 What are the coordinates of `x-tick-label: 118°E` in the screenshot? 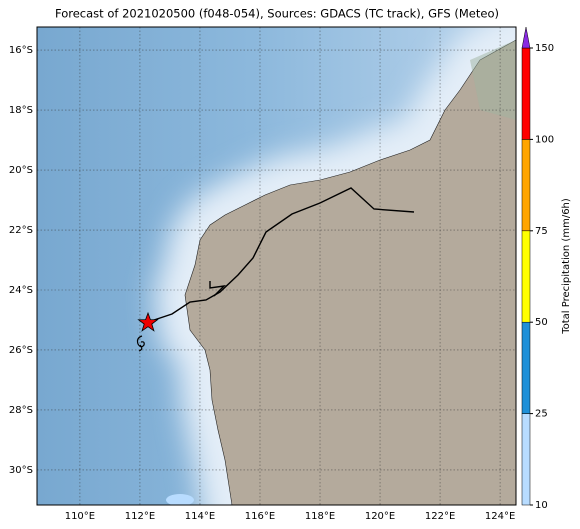 It's located at (320, 516).